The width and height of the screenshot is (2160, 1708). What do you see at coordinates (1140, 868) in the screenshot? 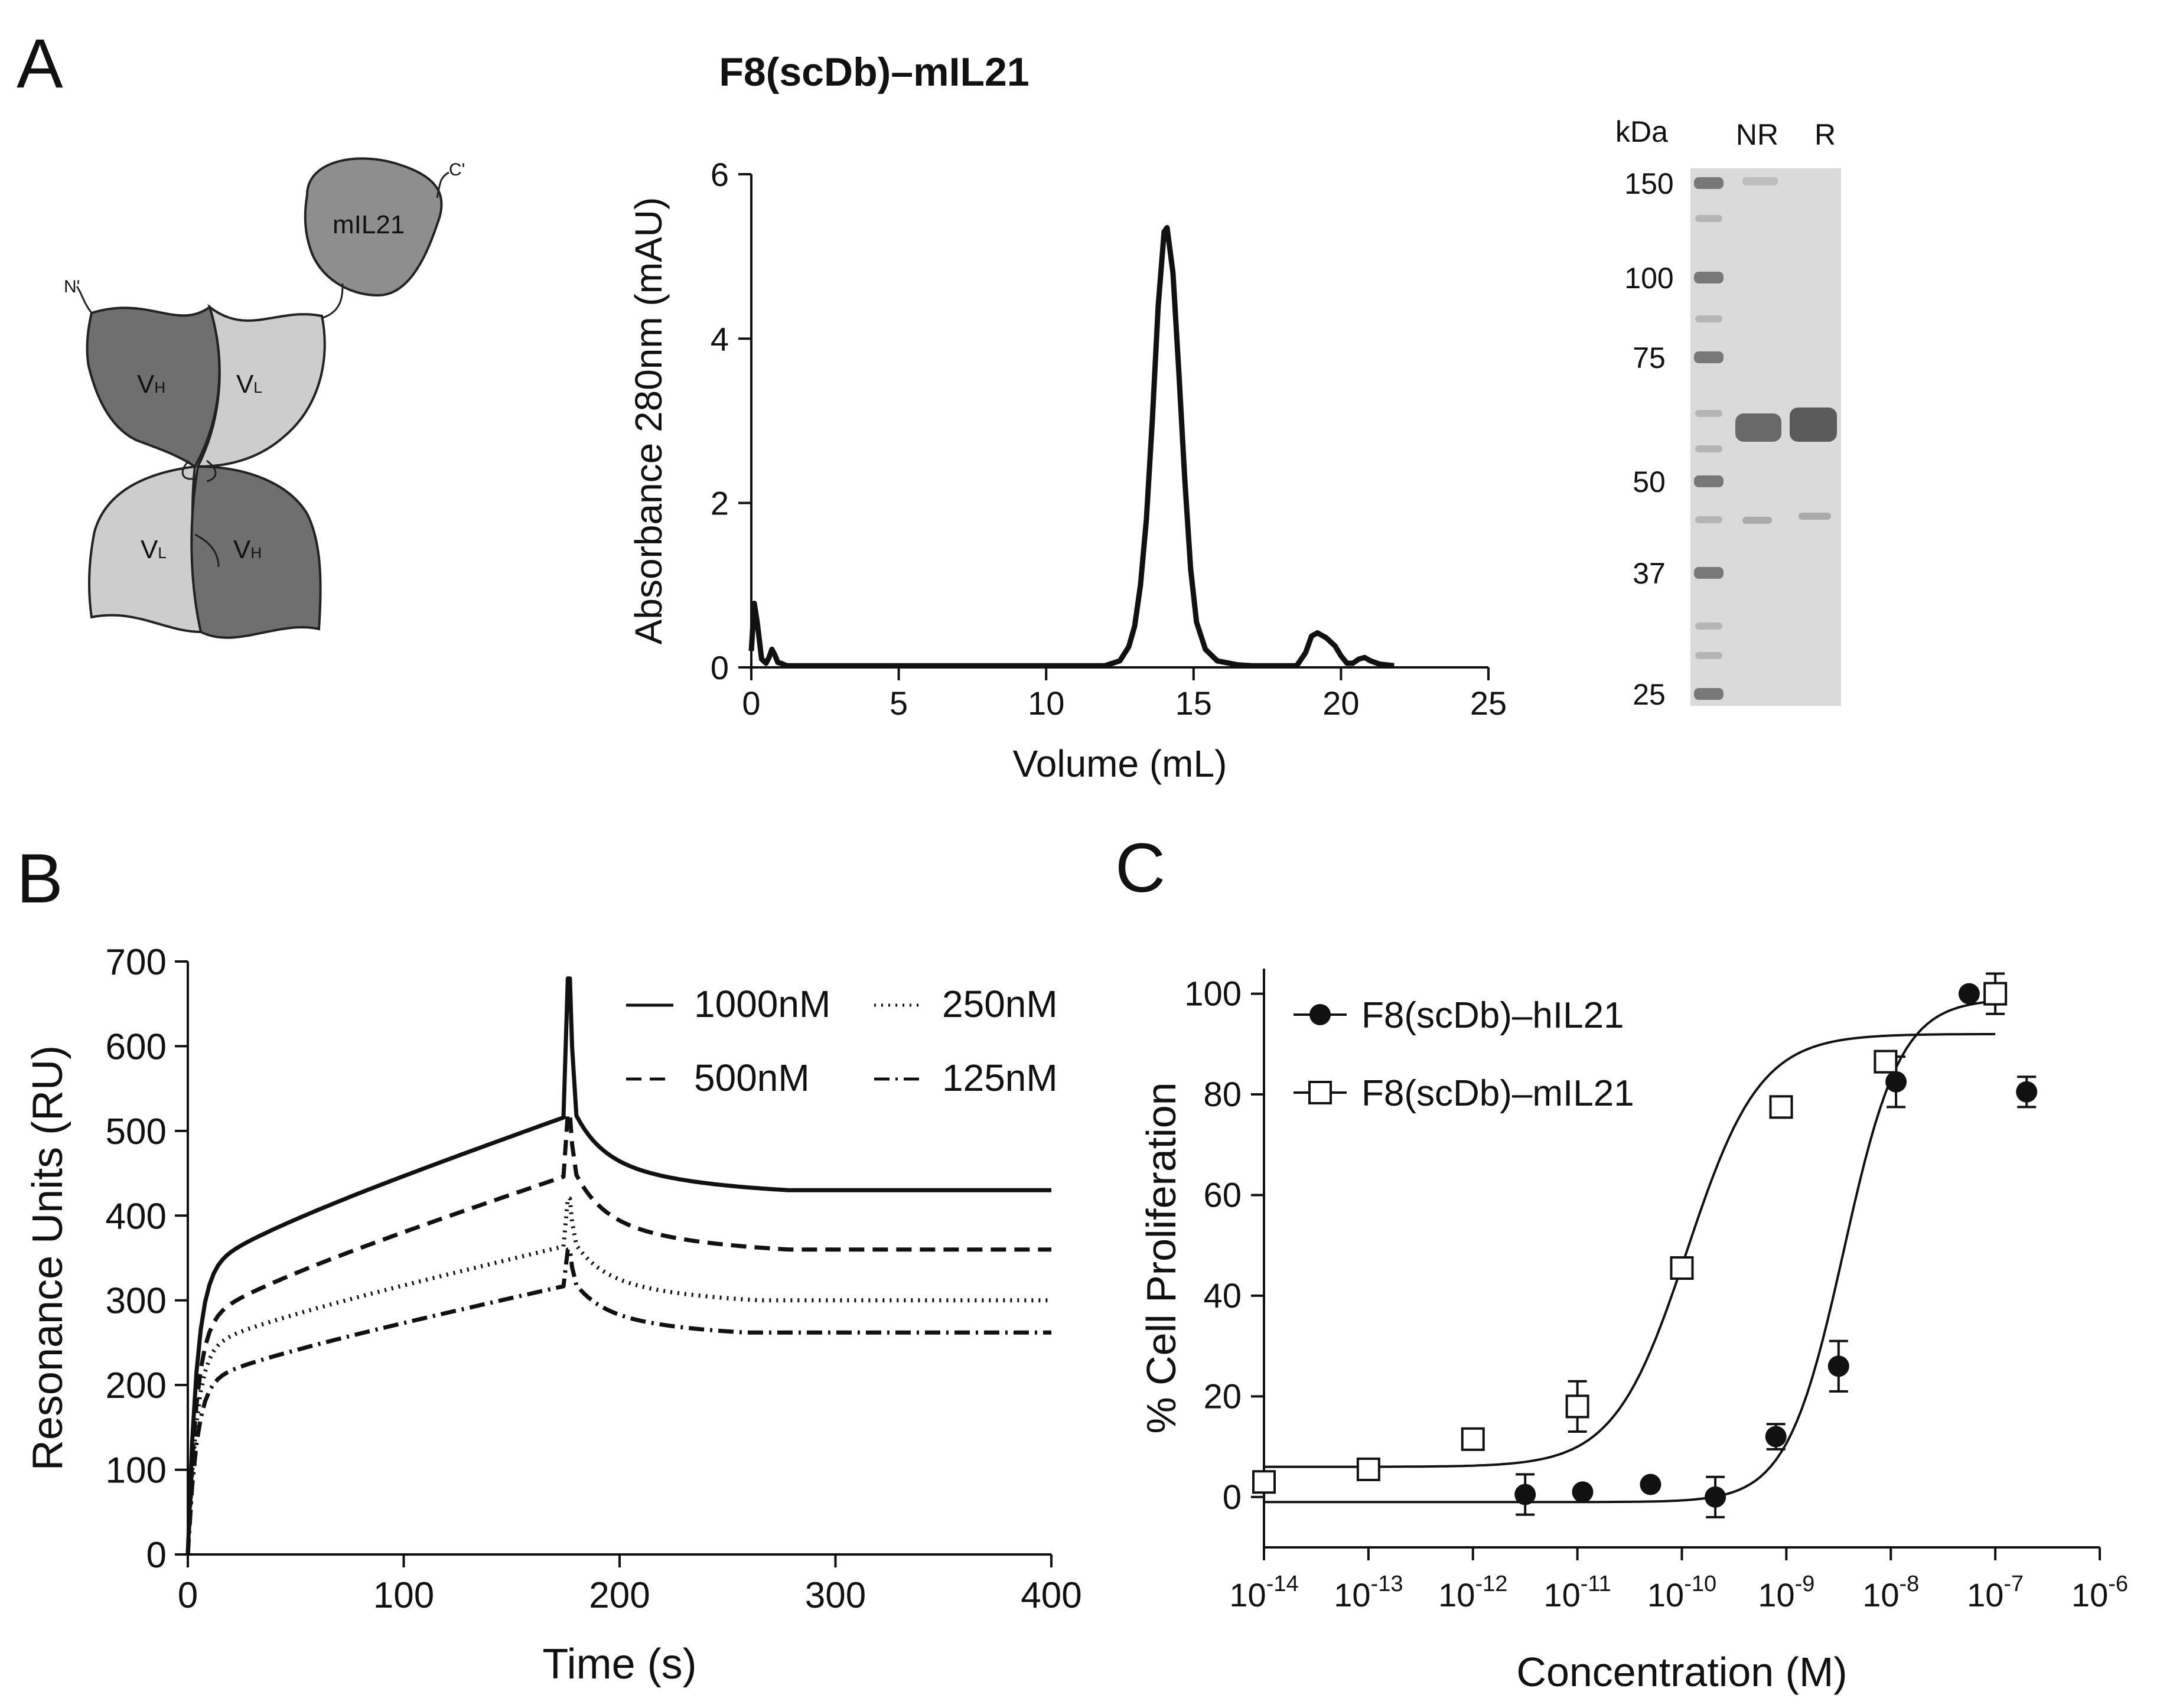
I see `panel-label-c: C` at bounding box center [1140, 868].